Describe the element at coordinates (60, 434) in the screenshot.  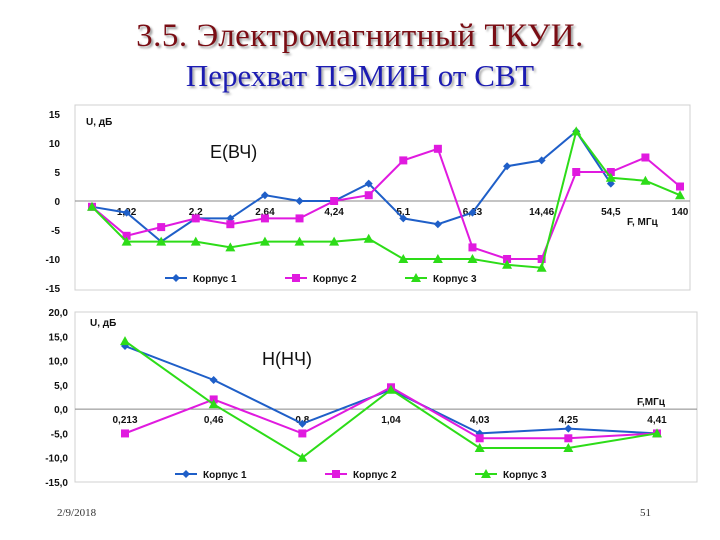
I see `y-tick-label: -5,0` at that location.